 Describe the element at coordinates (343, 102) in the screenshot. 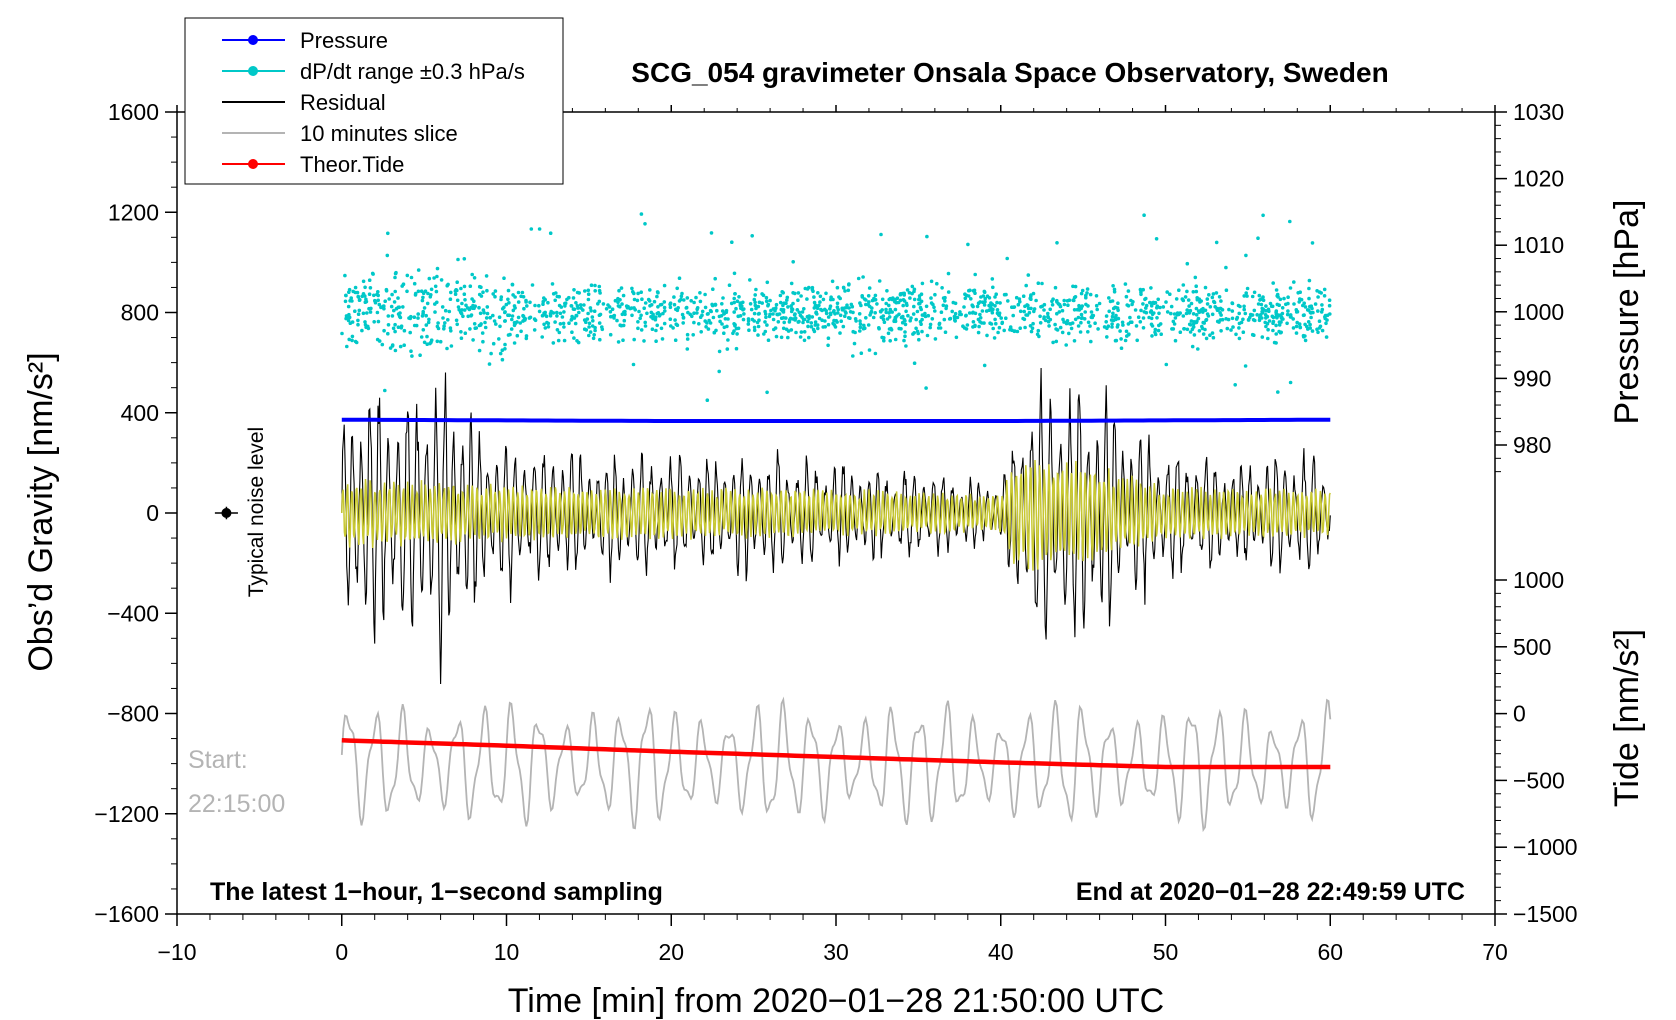

I see `legend-label: Residual` at that location.